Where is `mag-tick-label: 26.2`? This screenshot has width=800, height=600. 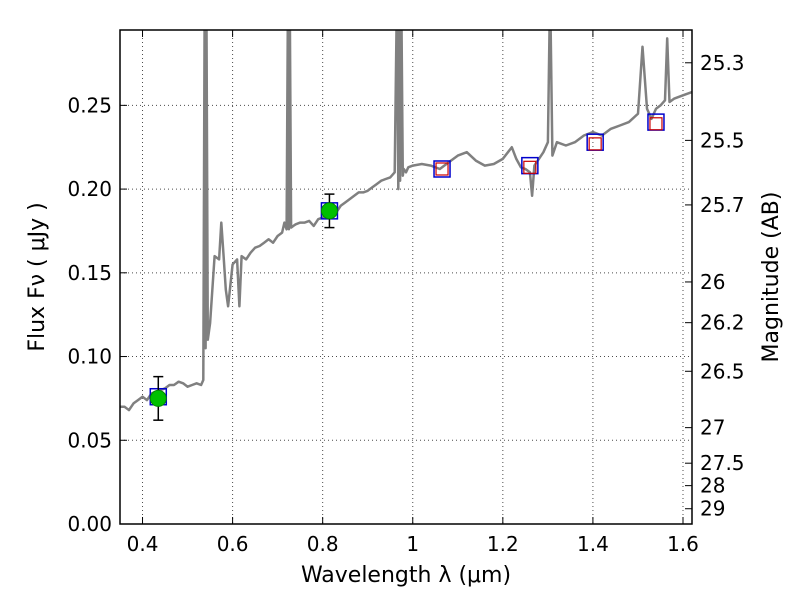
mag-tick-label: 26.2 is located at coordinates (722, 323).